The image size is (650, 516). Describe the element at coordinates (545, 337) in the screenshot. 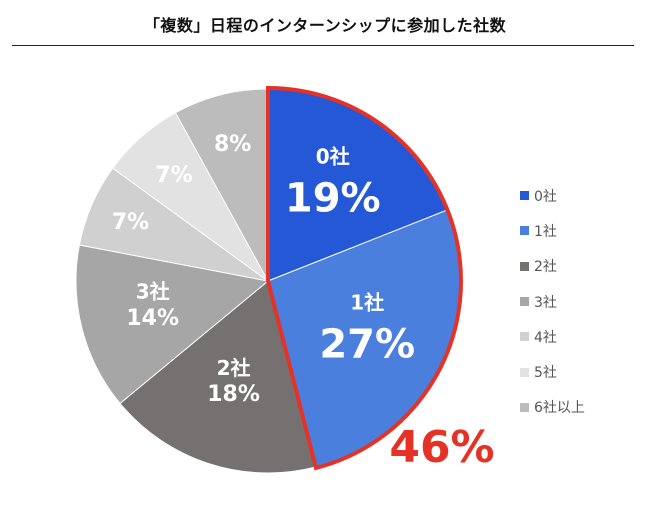

I see `legend-label: 4社` at that location.